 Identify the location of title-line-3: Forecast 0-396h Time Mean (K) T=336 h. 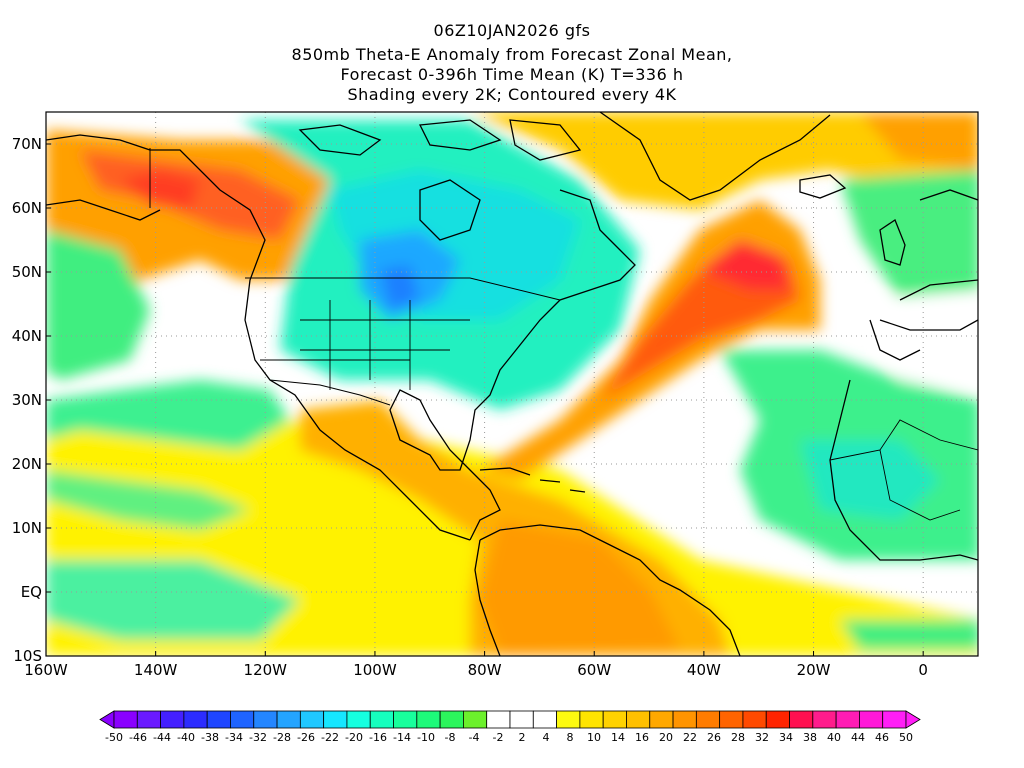
(512, 74).